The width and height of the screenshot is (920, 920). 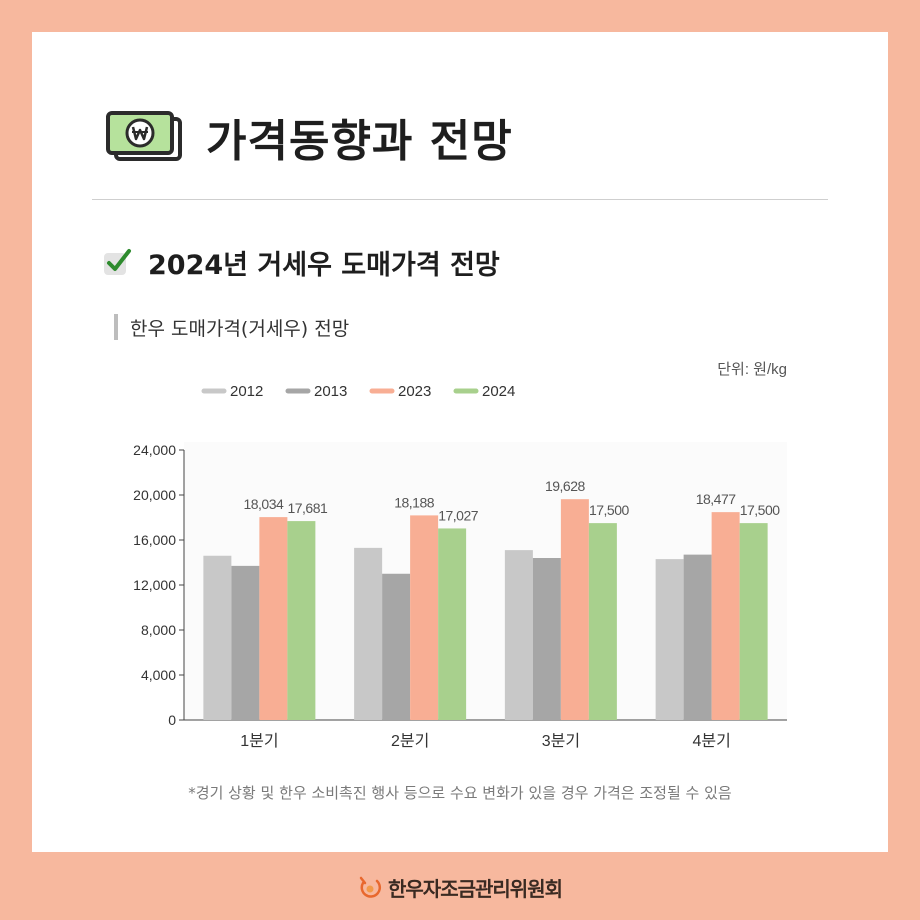 I want to click on money-bill-icon, so click(x=144, y=136).